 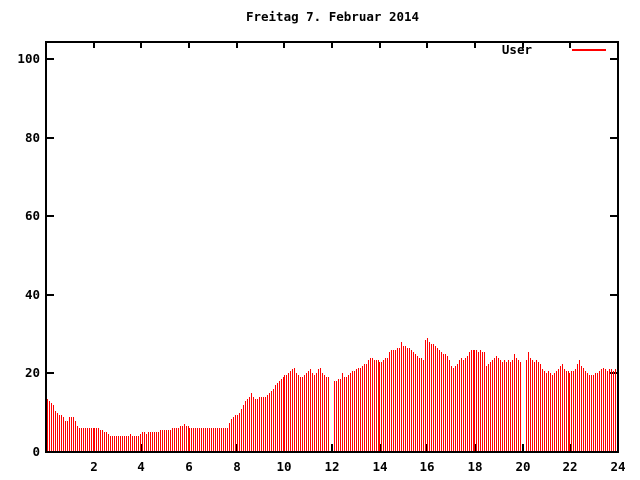 I want to click on x-tick-label: 16, so click(x=426, y=466).